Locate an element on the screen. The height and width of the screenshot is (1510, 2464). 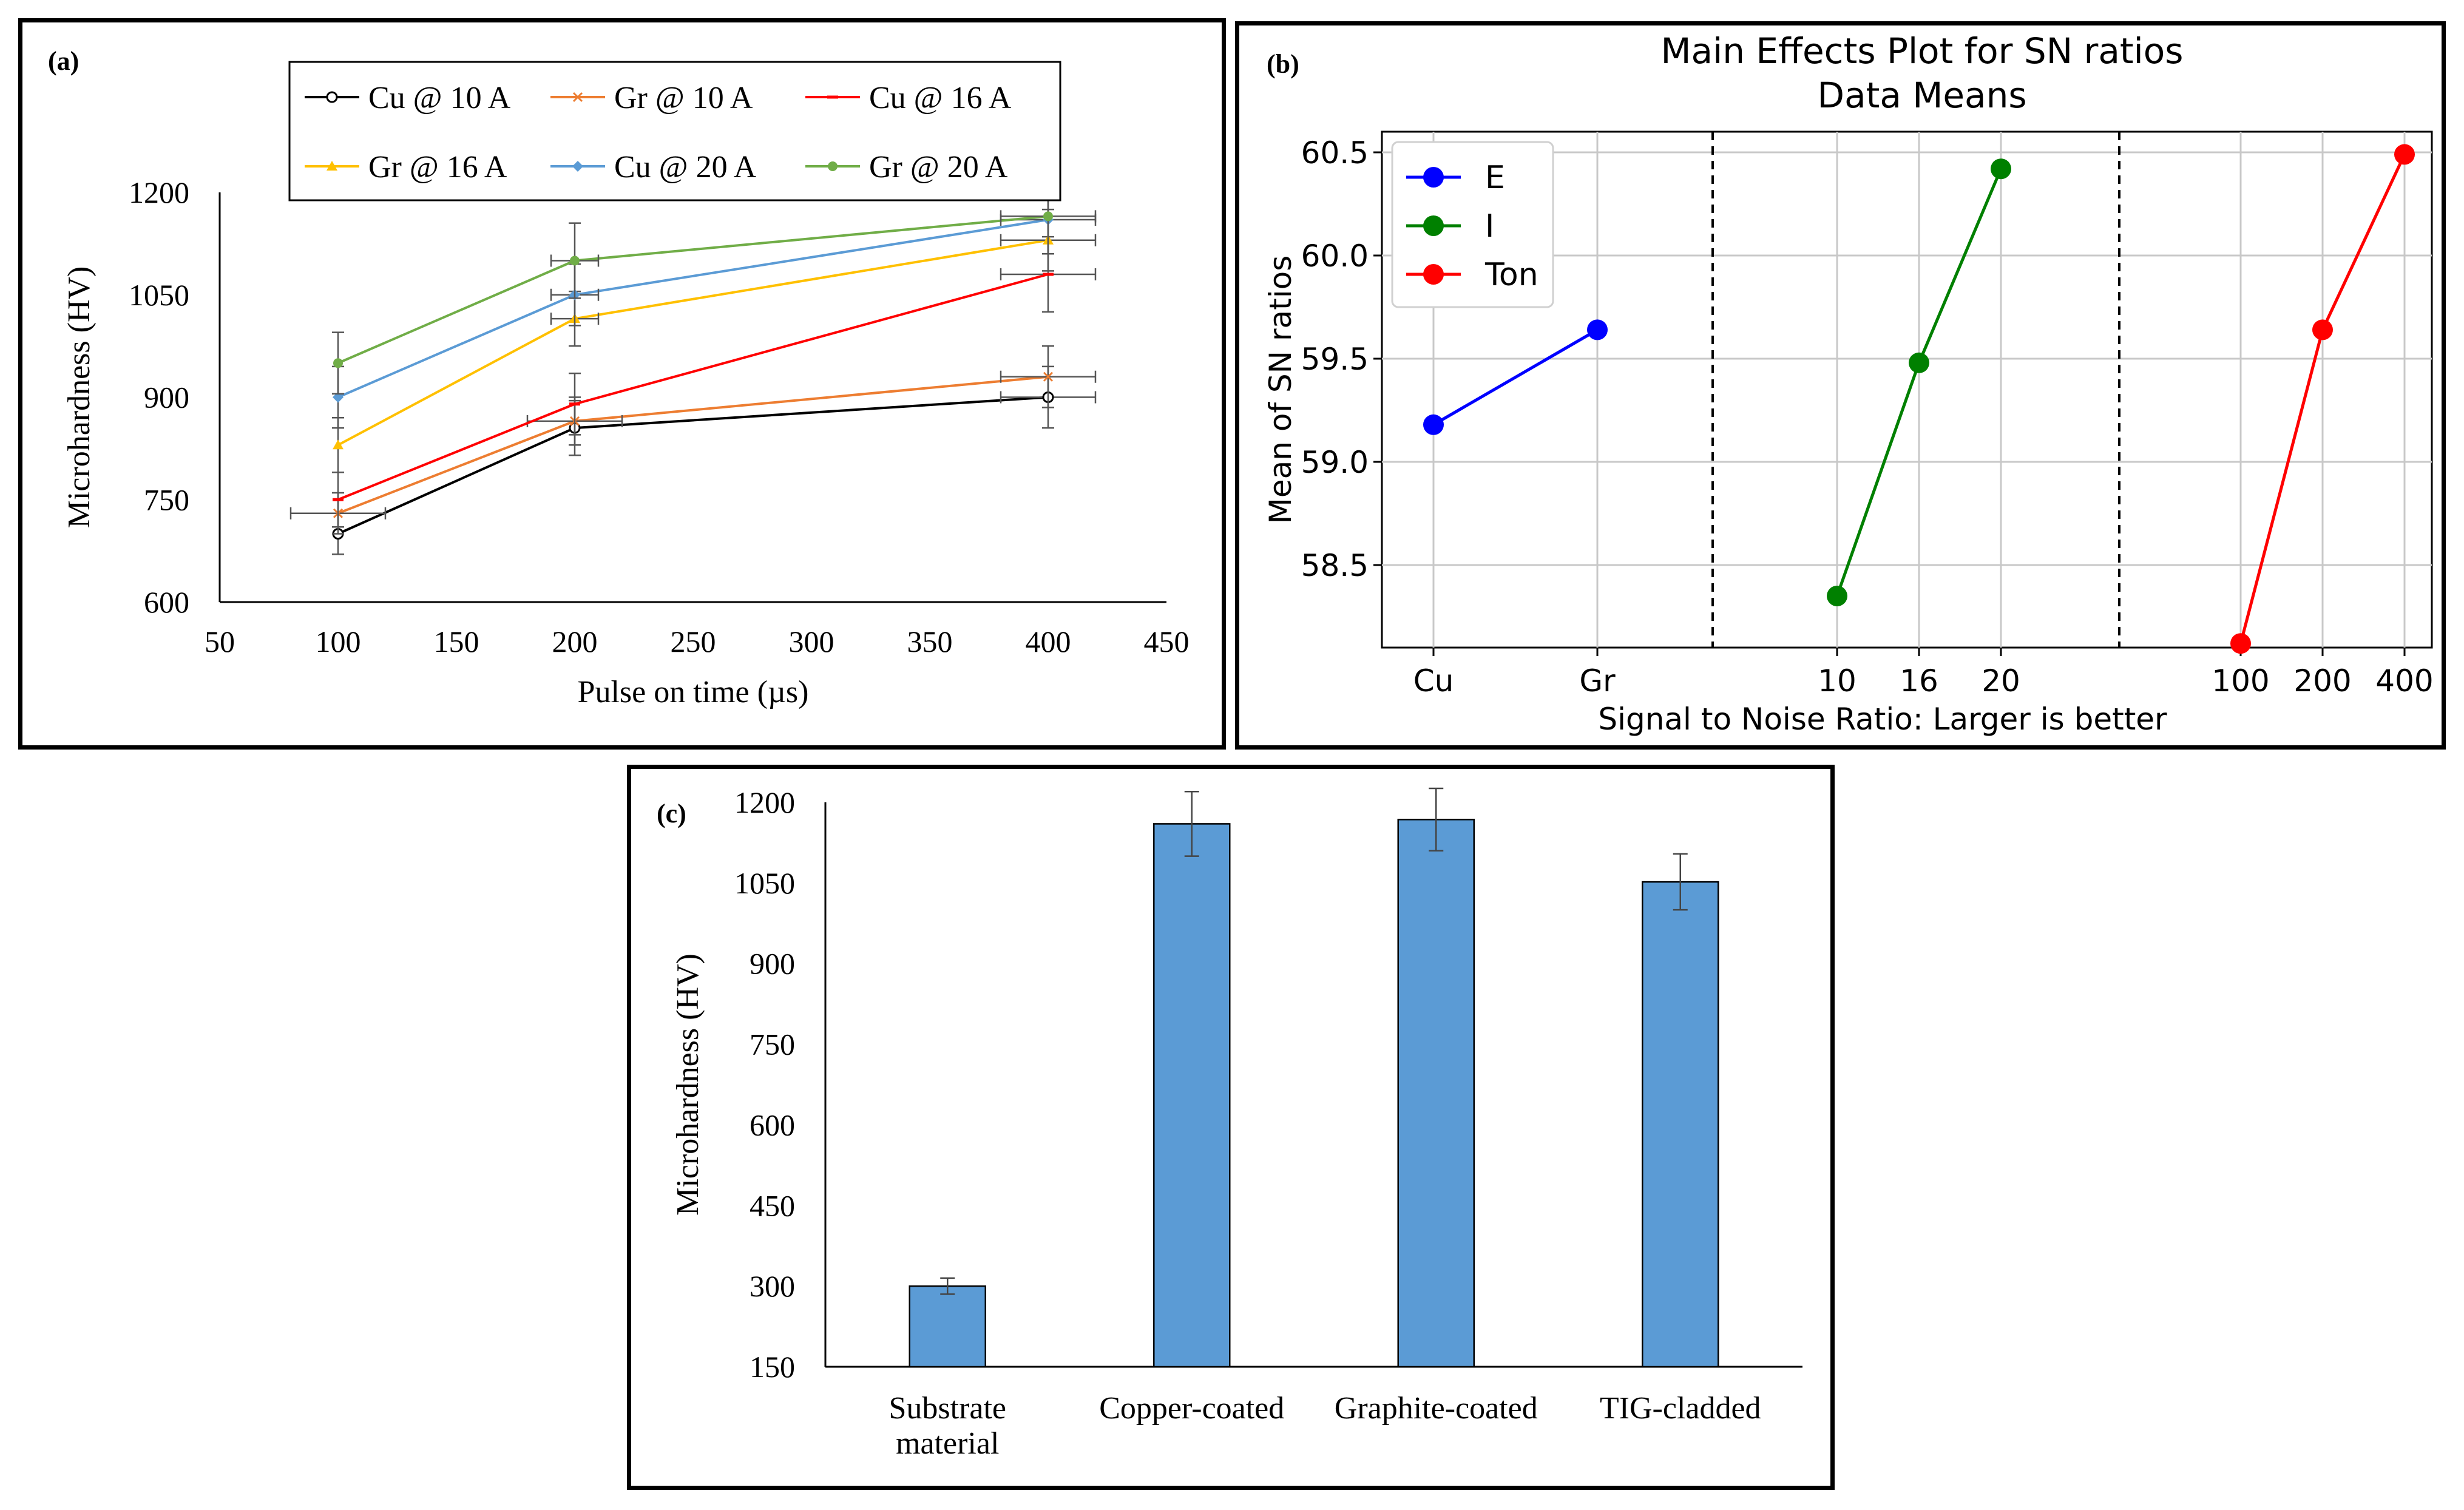
x-tick-label: 300 is located at coordinates (811, 642).